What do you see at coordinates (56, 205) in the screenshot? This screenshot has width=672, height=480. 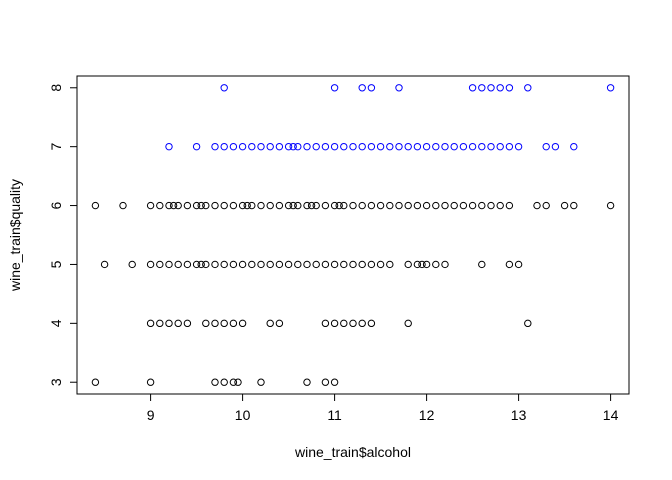 I see `y-tick-label: 6` at bounding box center [56, 205].